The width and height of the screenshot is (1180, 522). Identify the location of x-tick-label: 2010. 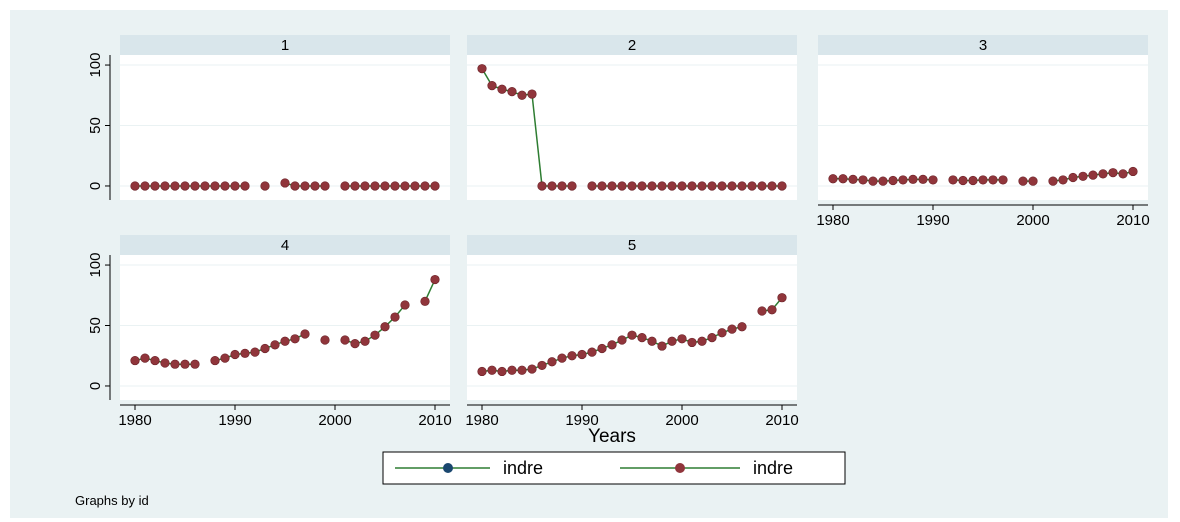
(781, 420).